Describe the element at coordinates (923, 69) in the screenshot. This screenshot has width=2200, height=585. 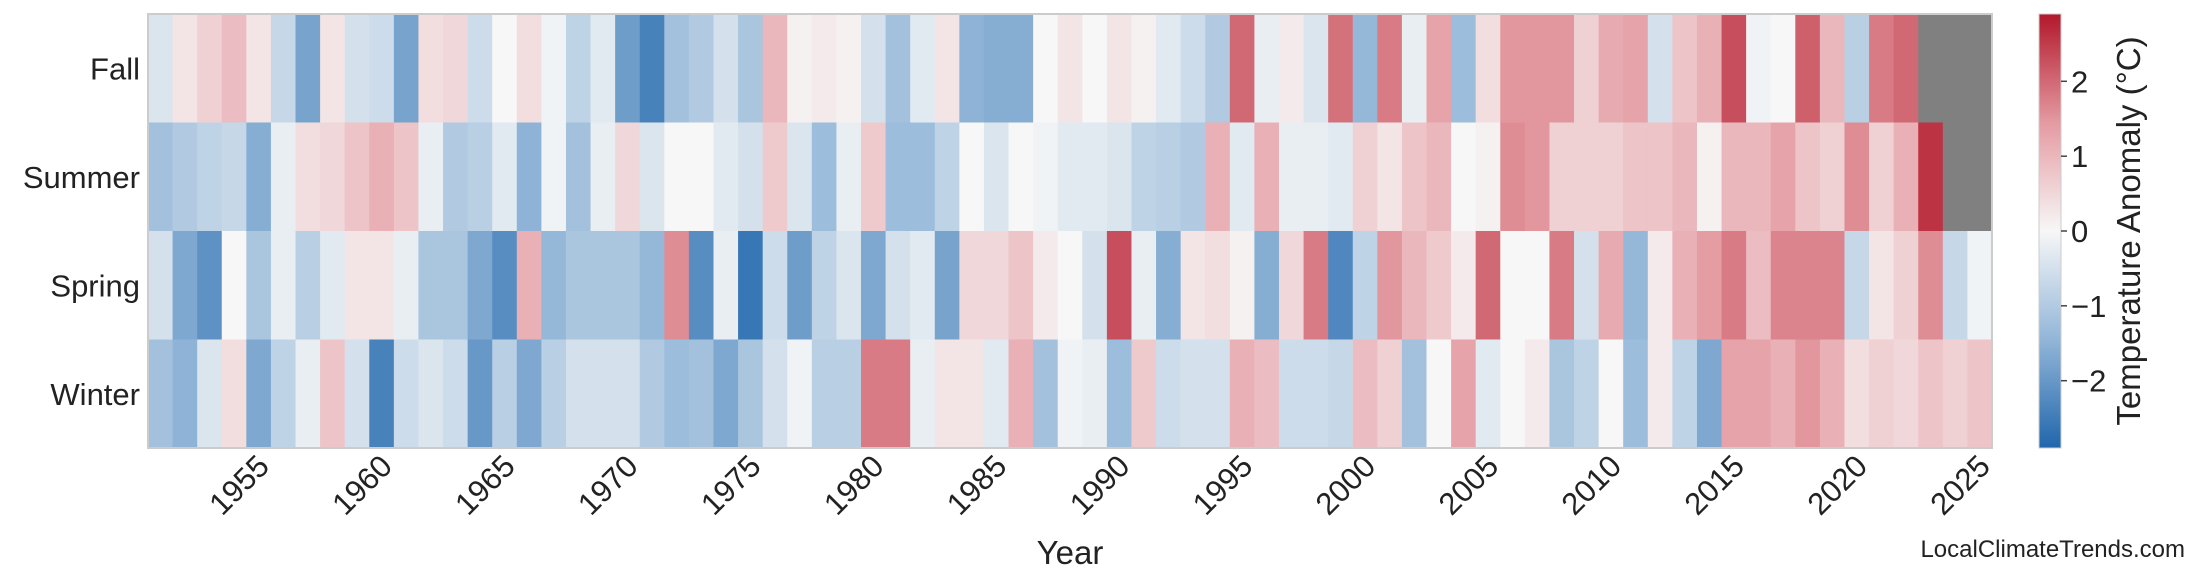
I see `heatmap-cell-fall-1982` at that location.